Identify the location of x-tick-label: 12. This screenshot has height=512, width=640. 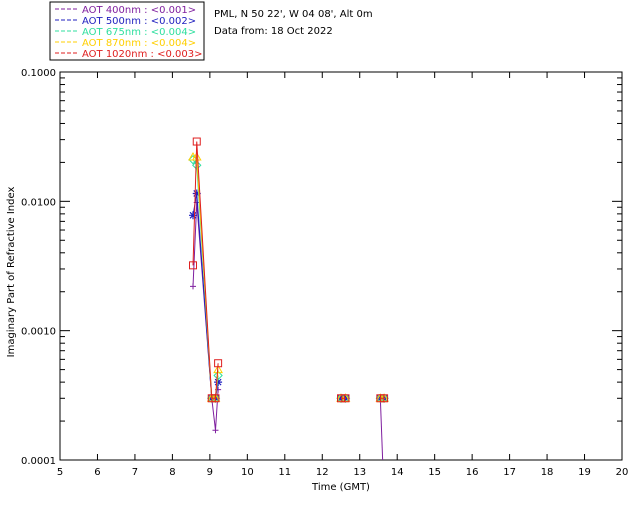
(322, 472).